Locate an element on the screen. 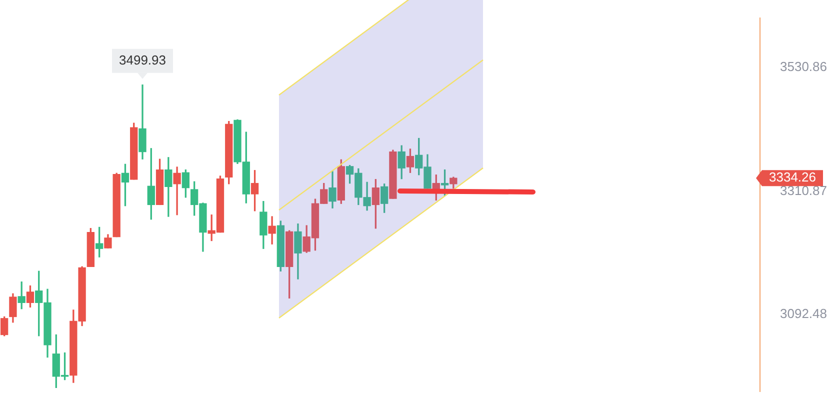 Image resolution: width=829 pixels, height=412 pixels. candlestick is located at coordinates (177, 191).